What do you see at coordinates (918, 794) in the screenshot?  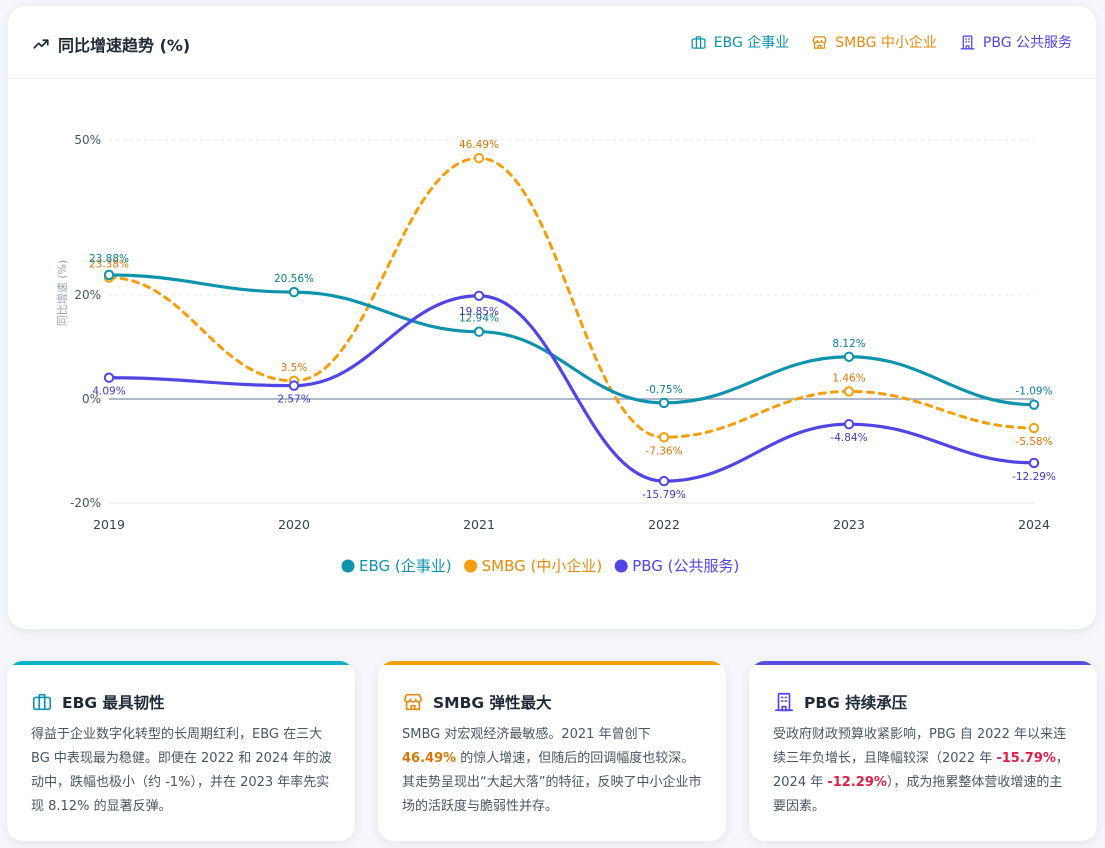 I see `card-body-part: ），成为拖累整体营收增速的主要因素。` at bounding box center [918, 794].